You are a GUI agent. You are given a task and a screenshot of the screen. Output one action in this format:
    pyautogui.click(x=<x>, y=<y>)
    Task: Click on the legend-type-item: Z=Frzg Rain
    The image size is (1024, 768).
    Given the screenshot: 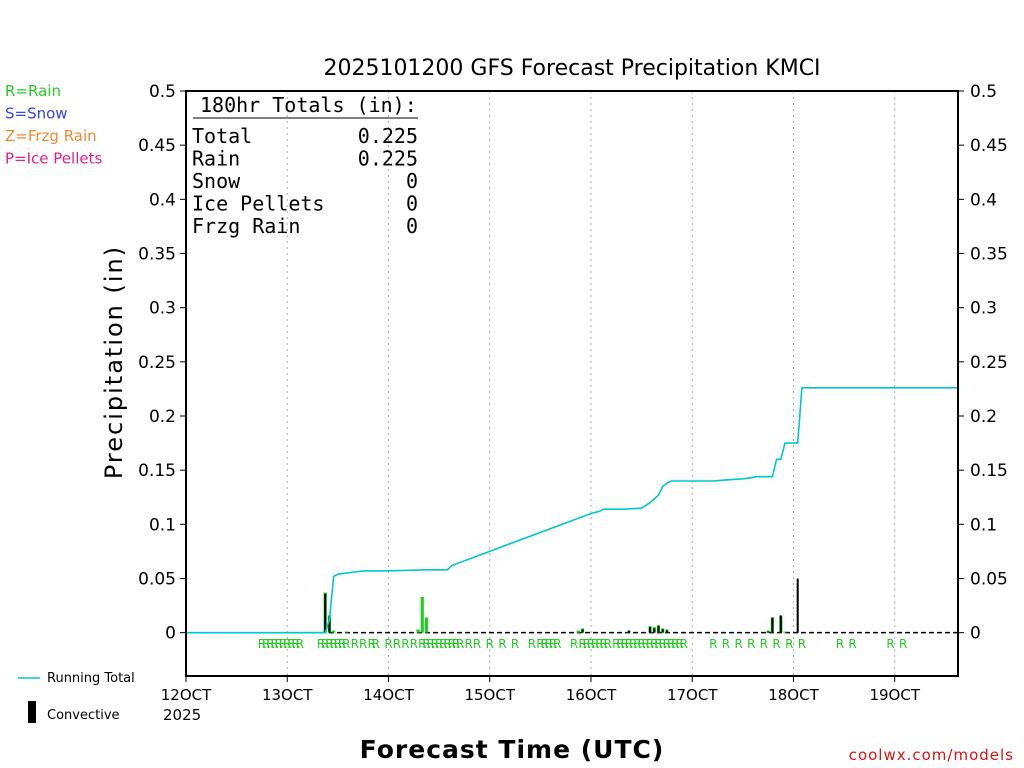 What is the action you would take?
    pyautogui.click(x=51, y=136)
    